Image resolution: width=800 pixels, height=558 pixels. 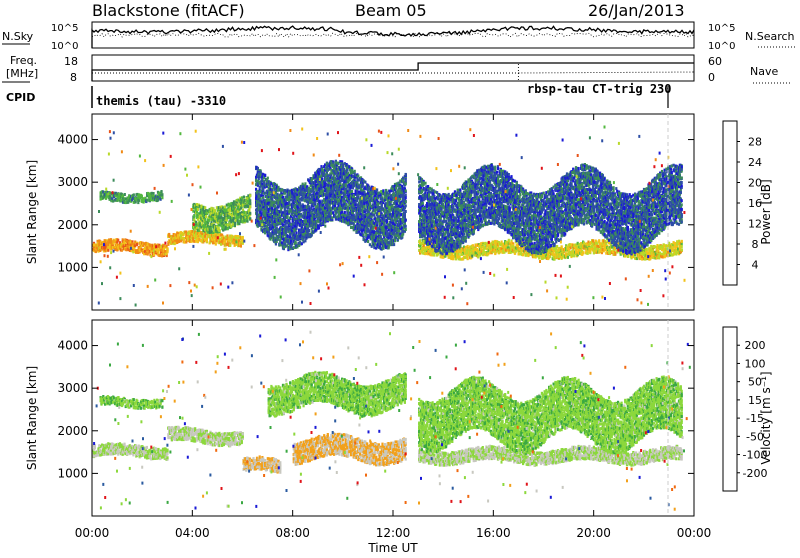 I want to click on noise-search-line, so click(x=393, y=35).